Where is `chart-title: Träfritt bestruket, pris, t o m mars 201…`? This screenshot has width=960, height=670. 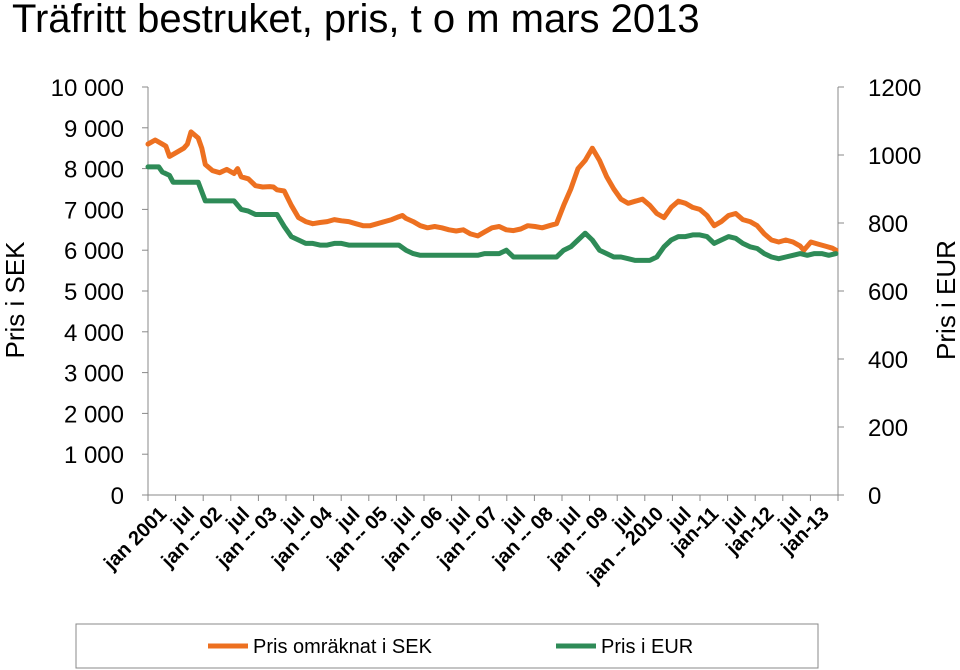
chart-title: Träfritt bestruket, pris, t o m mars 201… is located at coordinates (356, 20).